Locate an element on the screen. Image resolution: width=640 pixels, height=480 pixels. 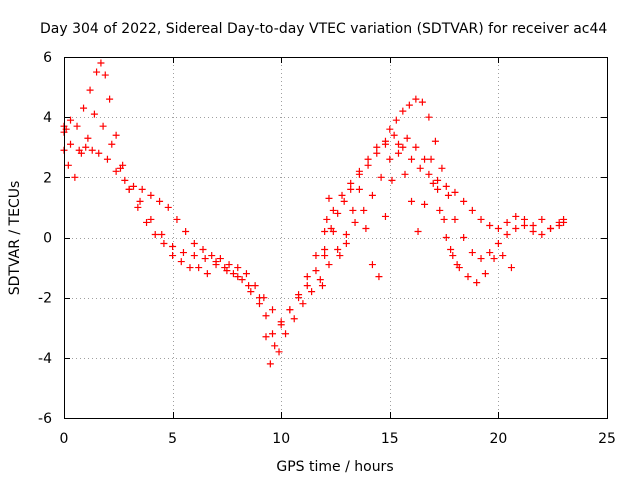
y-tick-label: 6 is located at coordinates (47, 58).